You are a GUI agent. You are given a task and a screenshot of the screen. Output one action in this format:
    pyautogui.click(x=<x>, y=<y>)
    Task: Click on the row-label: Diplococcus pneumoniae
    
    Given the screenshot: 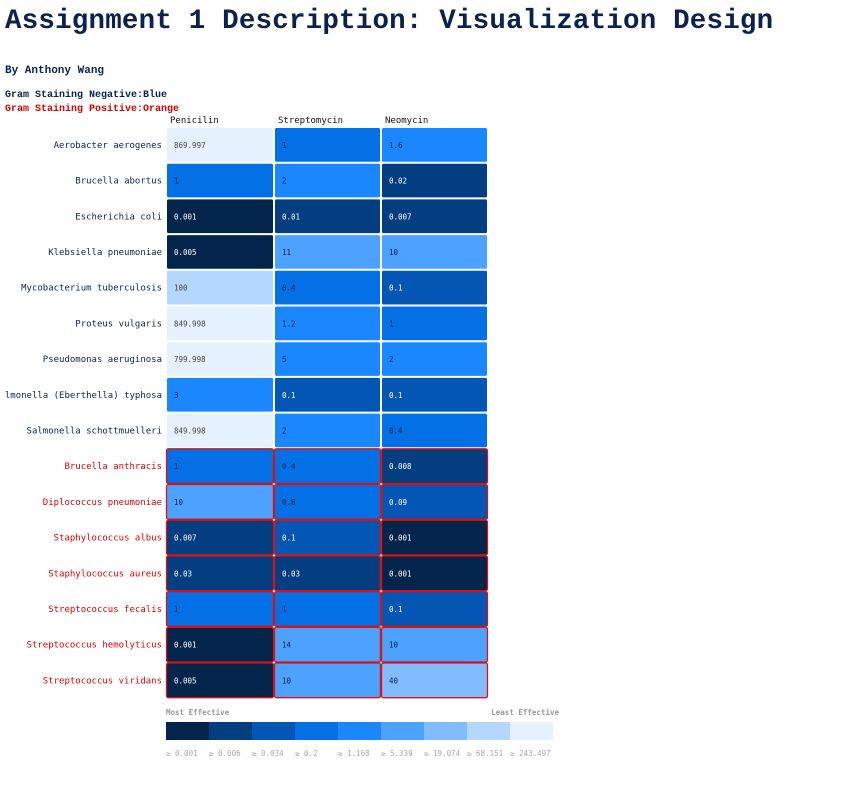 What is the action you would take?
    pyautogui.click(x=102, y=503)
    